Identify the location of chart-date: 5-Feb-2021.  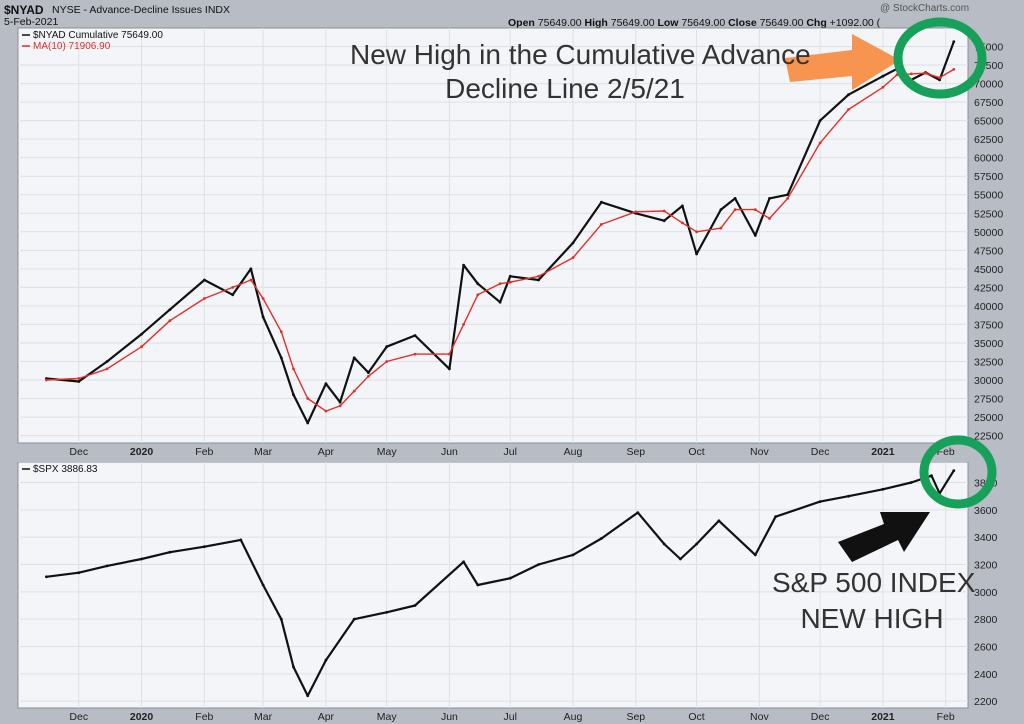
(31, 22).